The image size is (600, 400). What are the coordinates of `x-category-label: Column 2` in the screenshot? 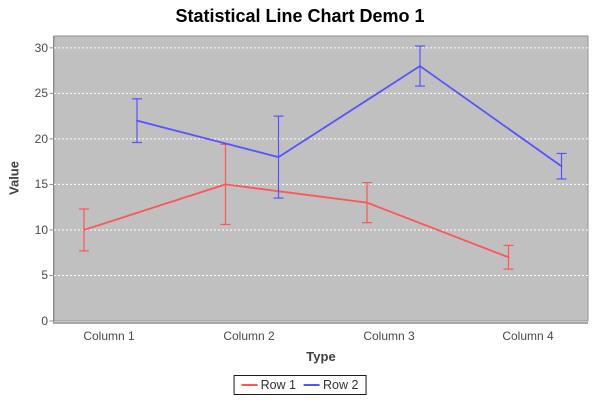 It's located at (249, 336).